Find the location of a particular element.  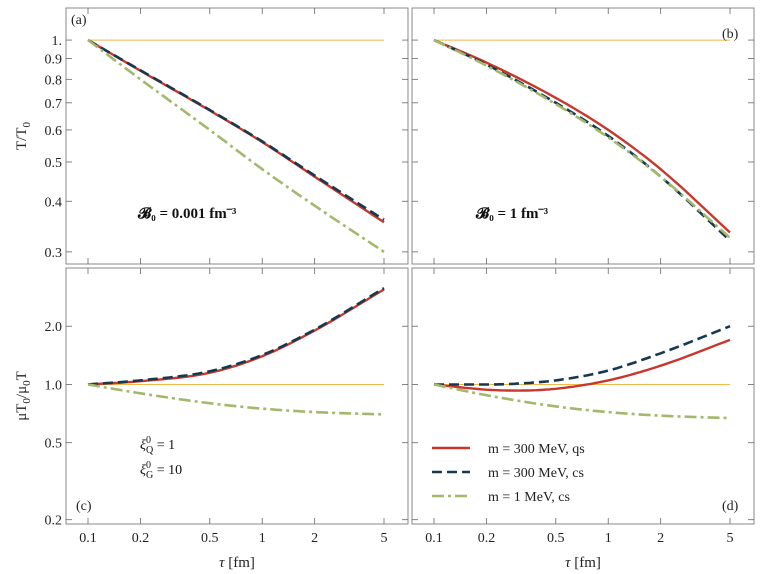

x-tick-label-c-2: 0.5 is located at coordinates (210, 538).